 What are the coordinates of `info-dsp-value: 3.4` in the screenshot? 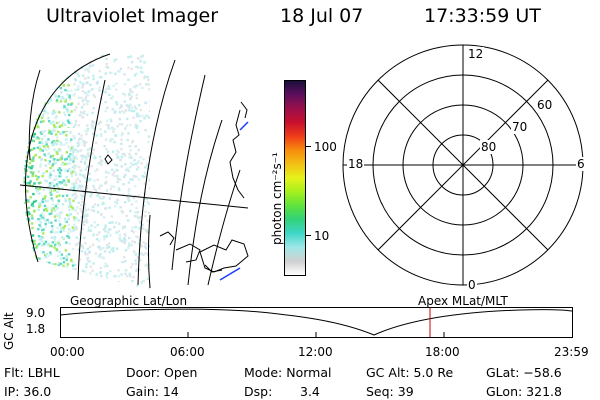 It's located at (310, 391).